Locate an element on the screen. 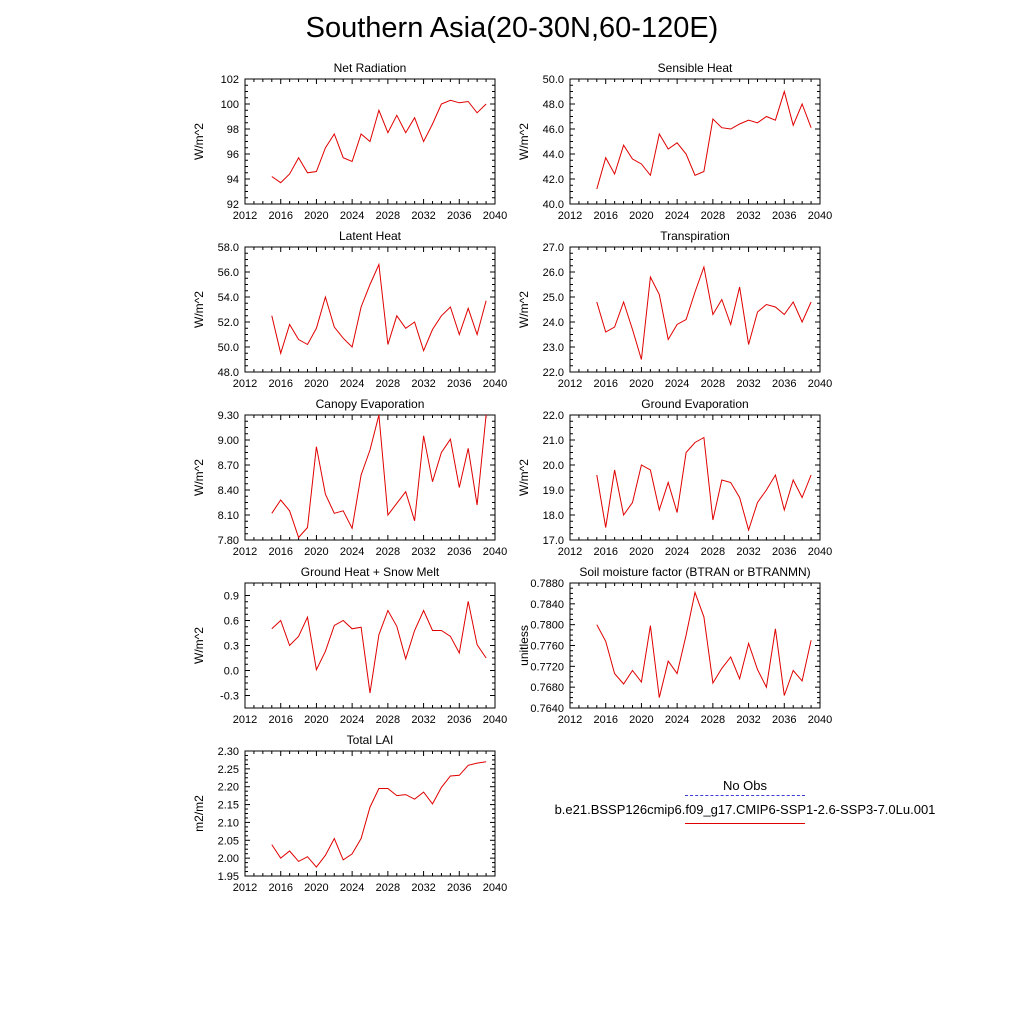  y-tick-label: 100 is located at coordinates (230, 105).